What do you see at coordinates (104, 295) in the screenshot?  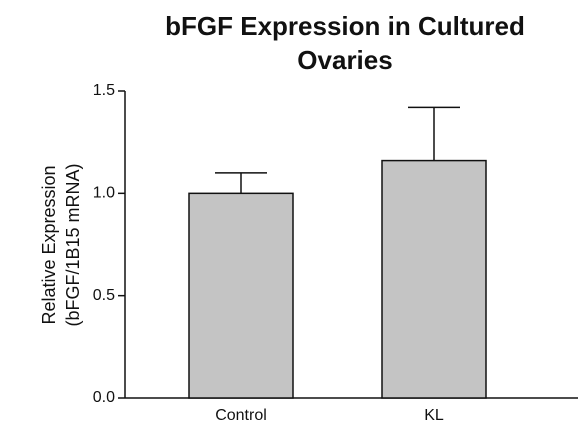 I see `y-tick-label: 0.5` at bounding box center [104, 295].